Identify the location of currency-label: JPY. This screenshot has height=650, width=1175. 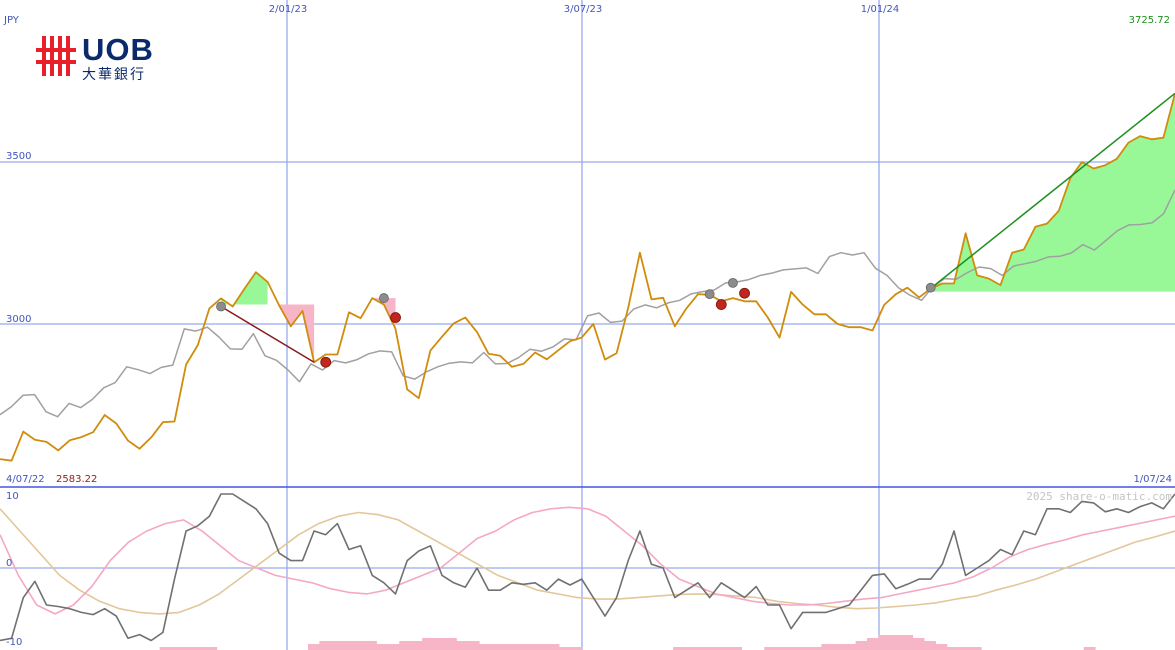
(11, 20).